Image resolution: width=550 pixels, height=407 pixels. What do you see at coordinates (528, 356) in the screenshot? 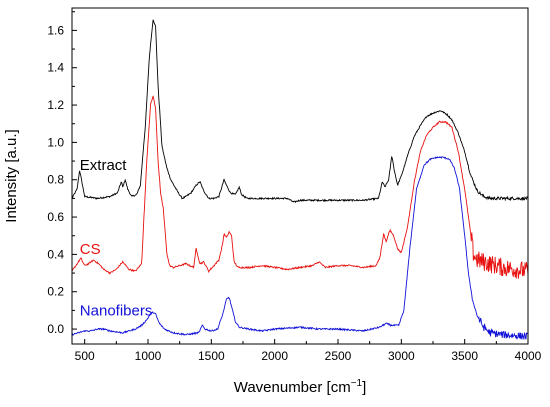
I see `x-tick-label: 4000` at bounding box center [528, 356].